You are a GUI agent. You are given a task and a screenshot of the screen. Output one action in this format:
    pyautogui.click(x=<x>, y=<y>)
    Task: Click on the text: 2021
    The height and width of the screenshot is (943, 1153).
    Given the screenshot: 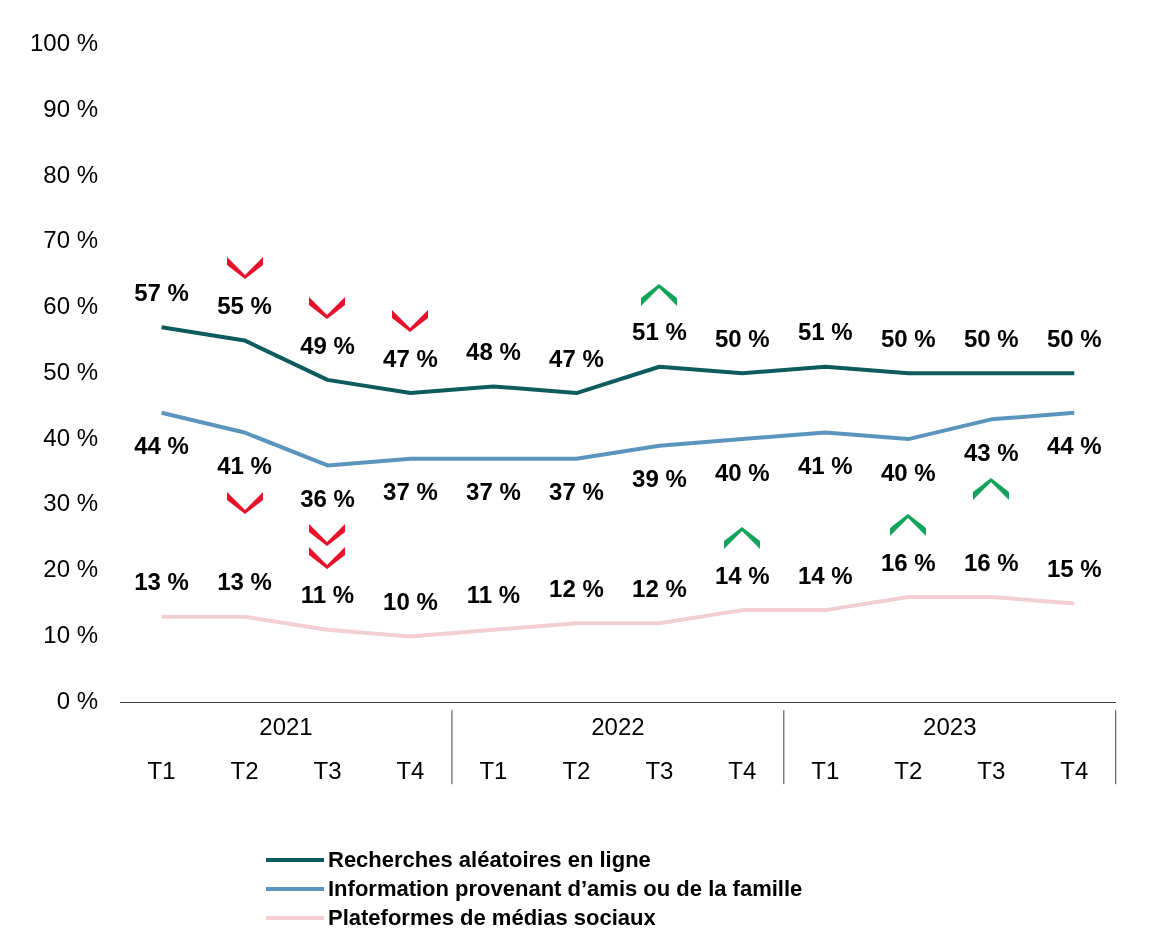 What is the action you would take?
    pyautogui.click(x=286, y=726)
    